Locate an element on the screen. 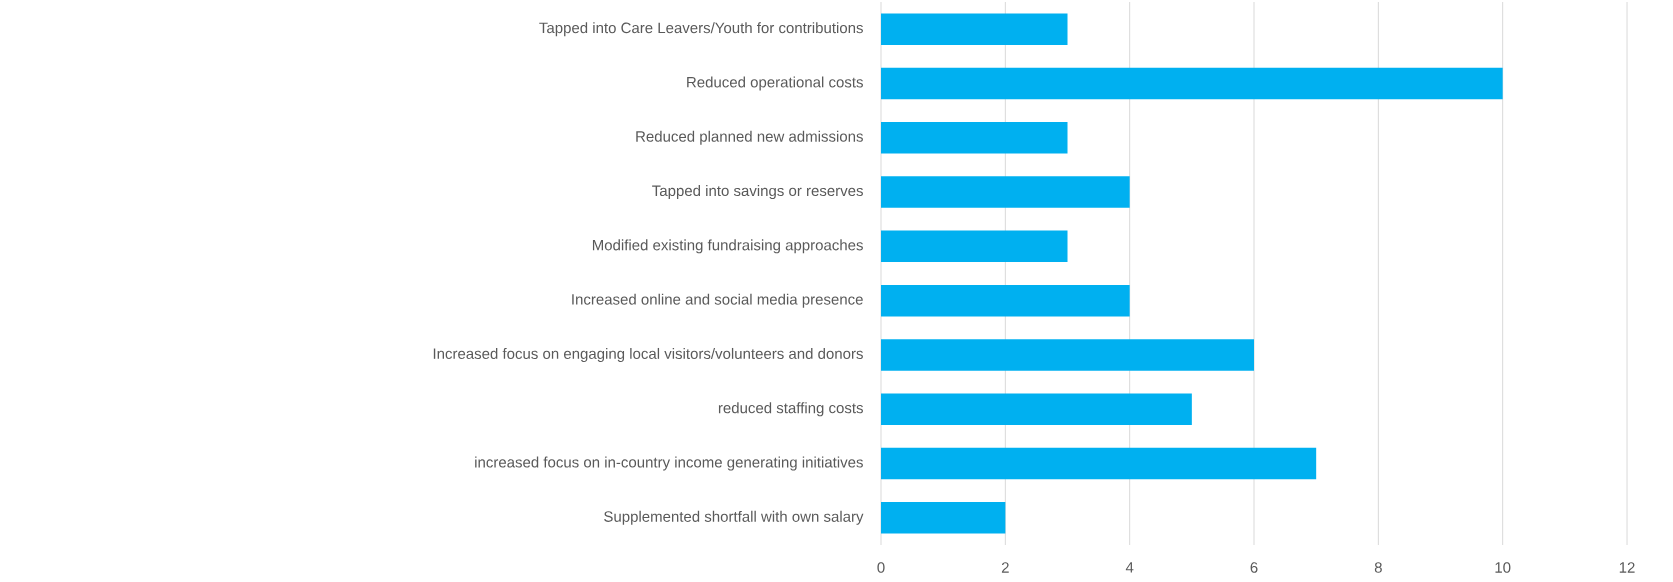  y-tick-label: Increased online and social media presence is located at coordinates (717, 300).